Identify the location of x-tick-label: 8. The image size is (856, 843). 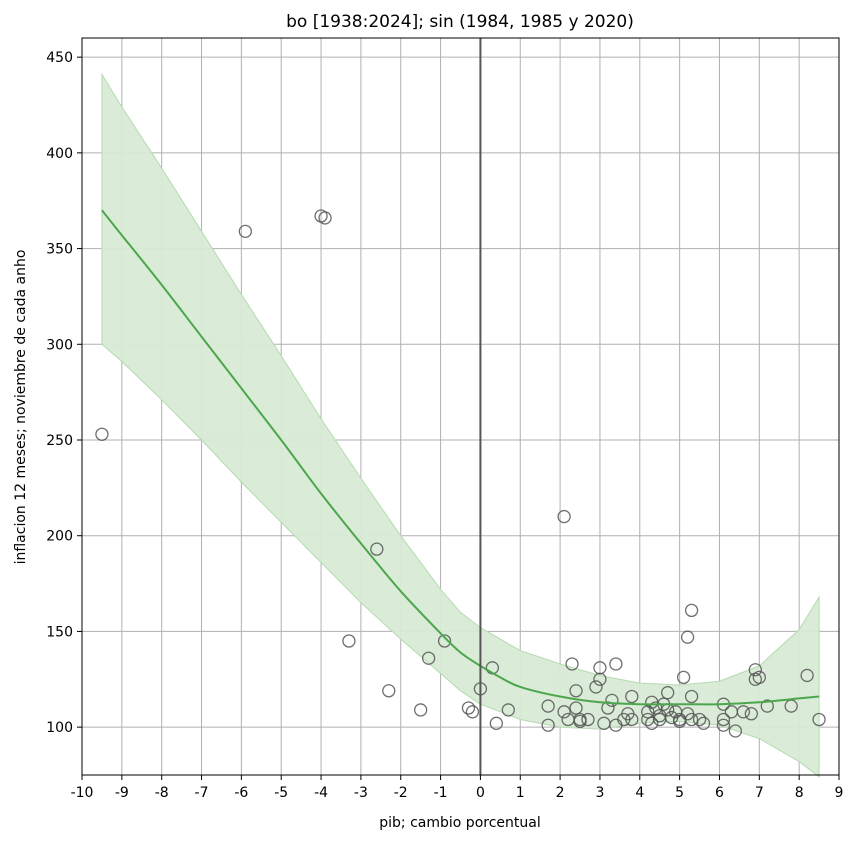
(799, 793).